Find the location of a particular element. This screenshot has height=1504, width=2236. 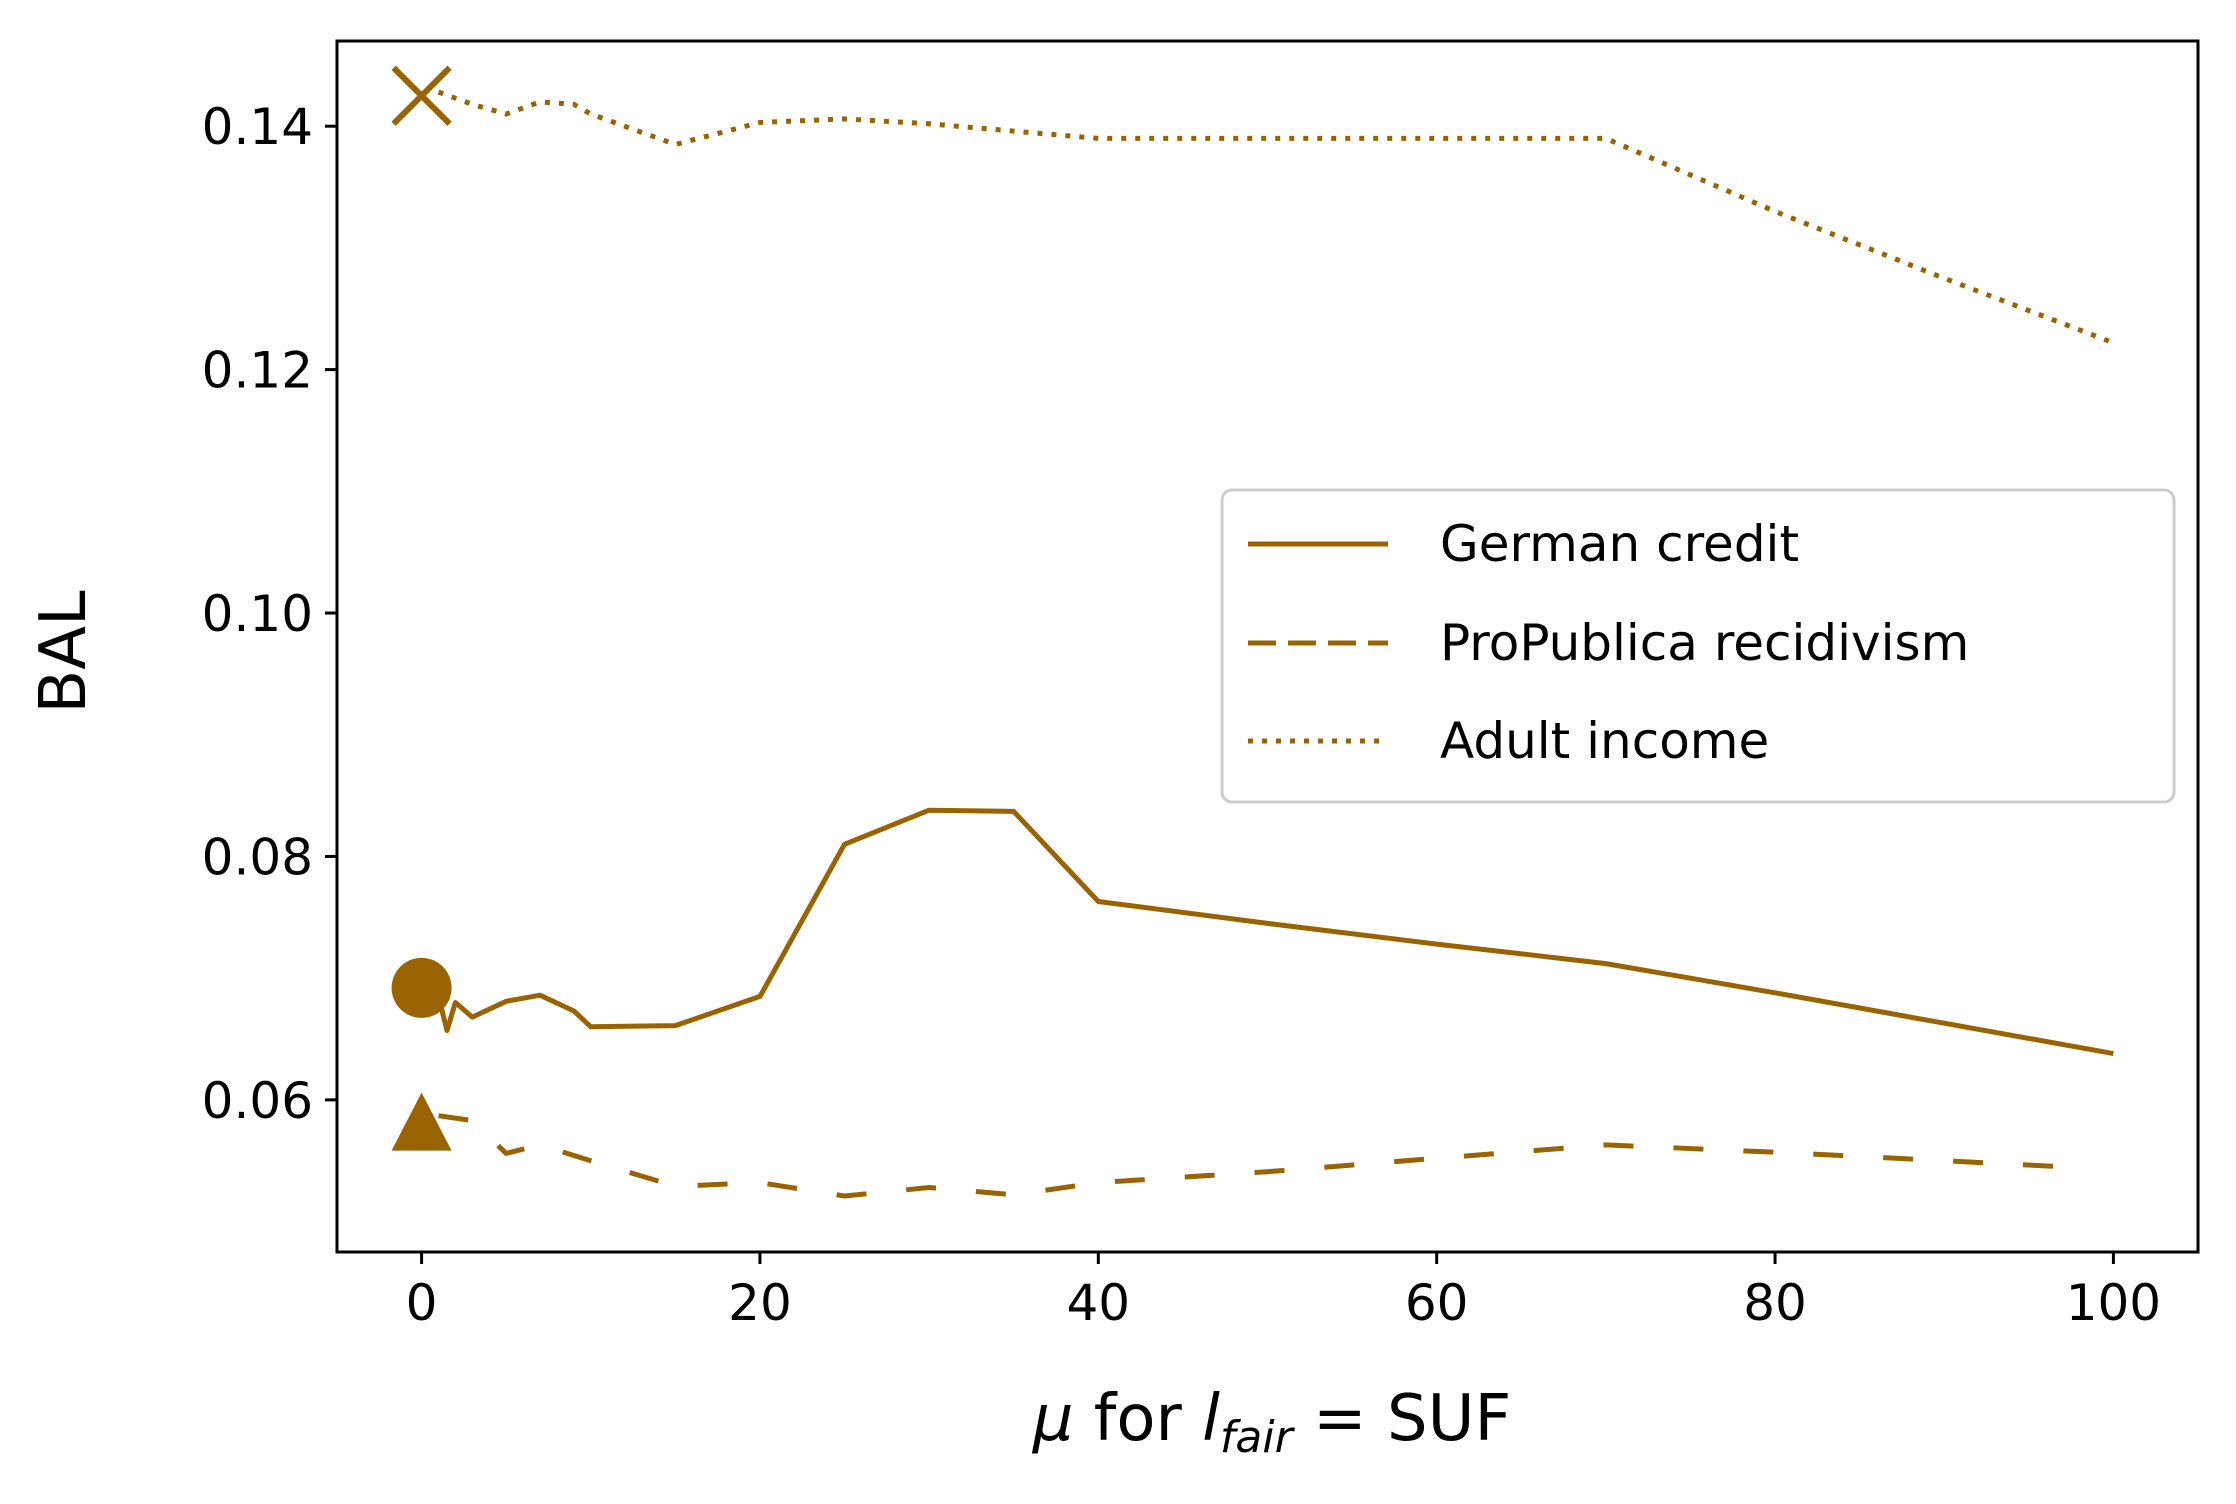

x-axis-label: μ for lfair = SUF is located at coordinates (1272, 1422).